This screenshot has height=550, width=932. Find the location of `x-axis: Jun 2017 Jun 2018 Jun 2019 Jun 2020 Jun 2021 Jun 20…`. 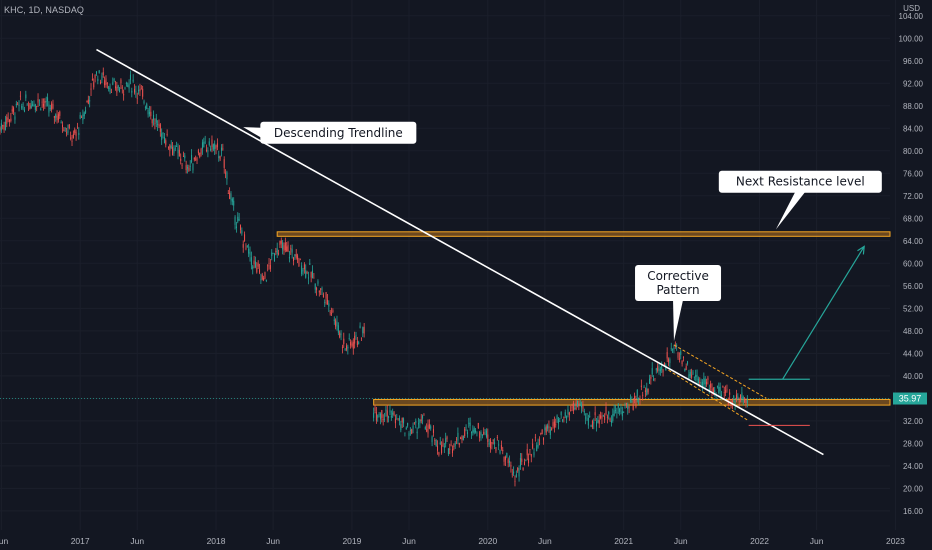

x-axis: Jun 2017 Jun 2018 Jun 2019 Jun 2020 Jun 2021 Jun 20… is located at coordinates (452, 541).